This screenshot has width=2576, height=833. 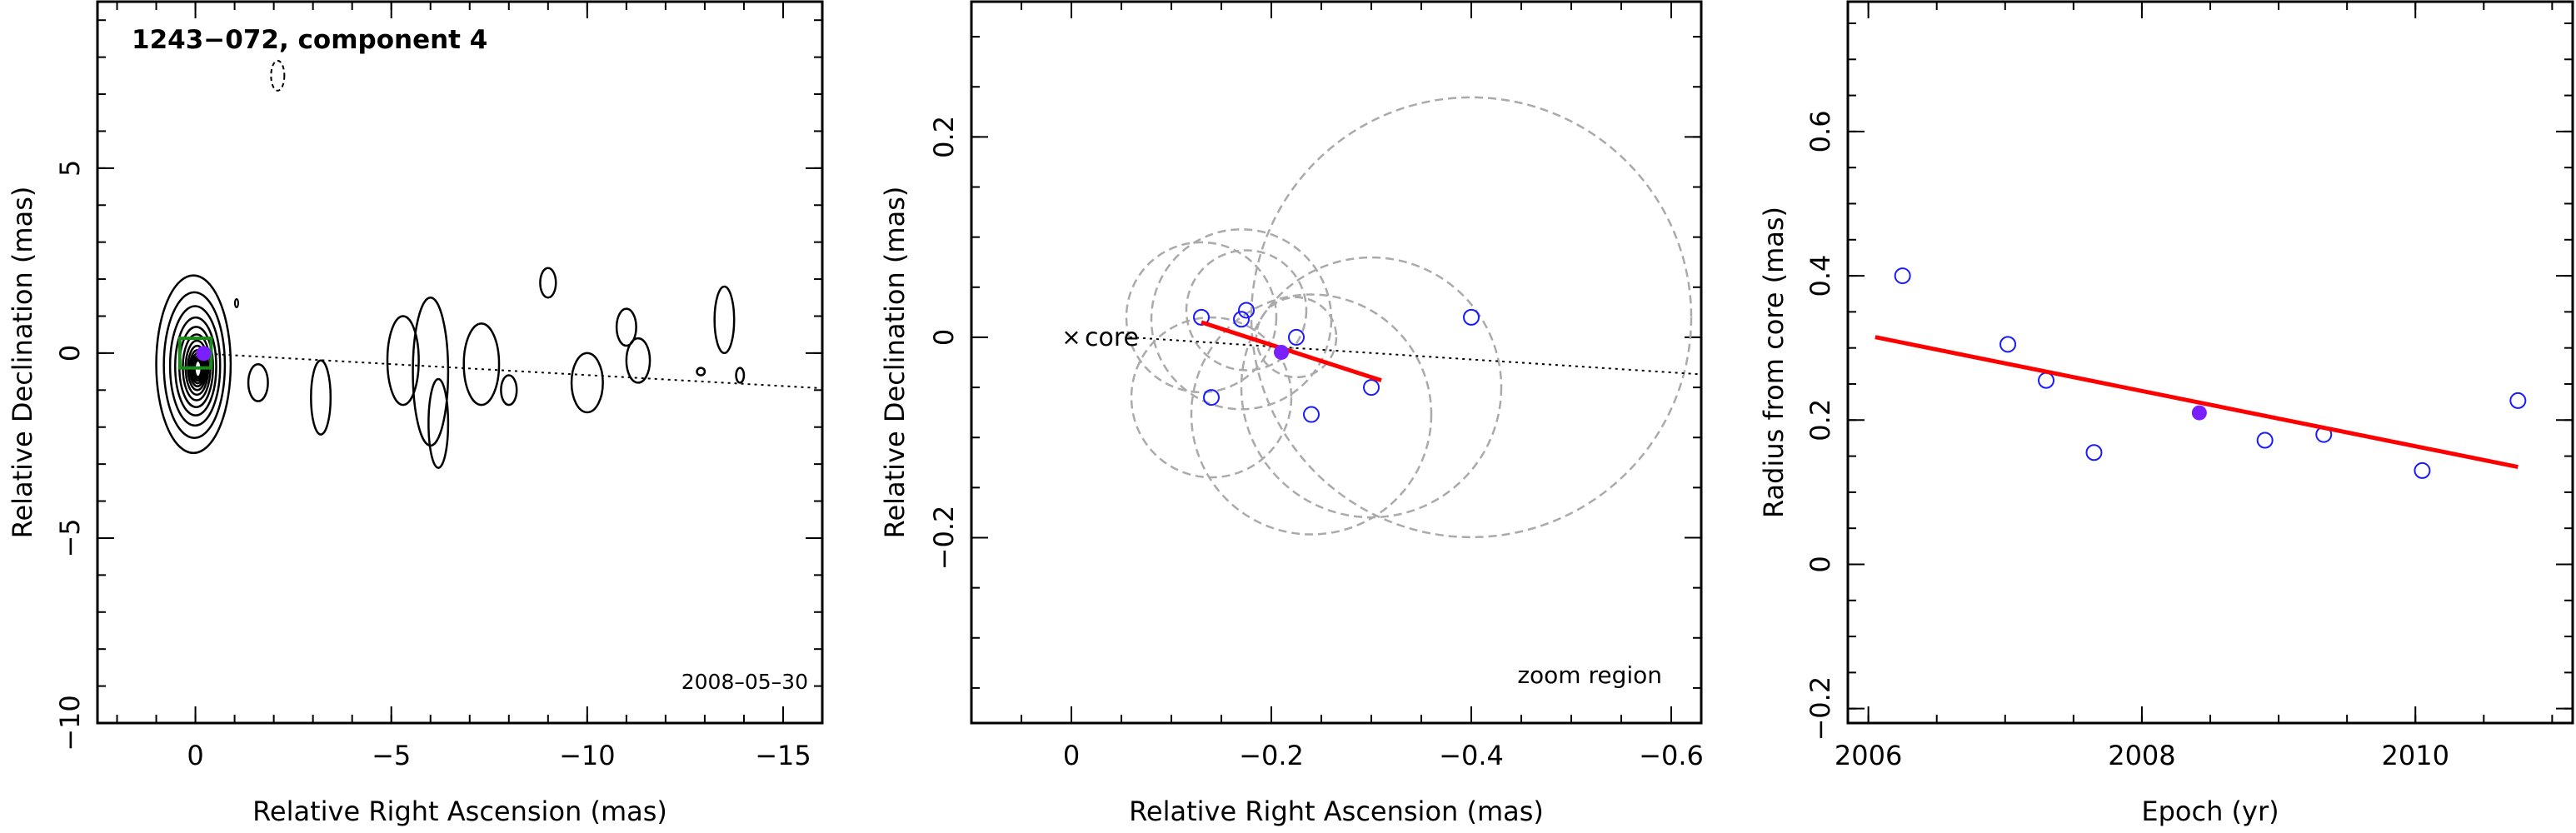 I want to click on component-size-circles, so click(x=1409, y=317).